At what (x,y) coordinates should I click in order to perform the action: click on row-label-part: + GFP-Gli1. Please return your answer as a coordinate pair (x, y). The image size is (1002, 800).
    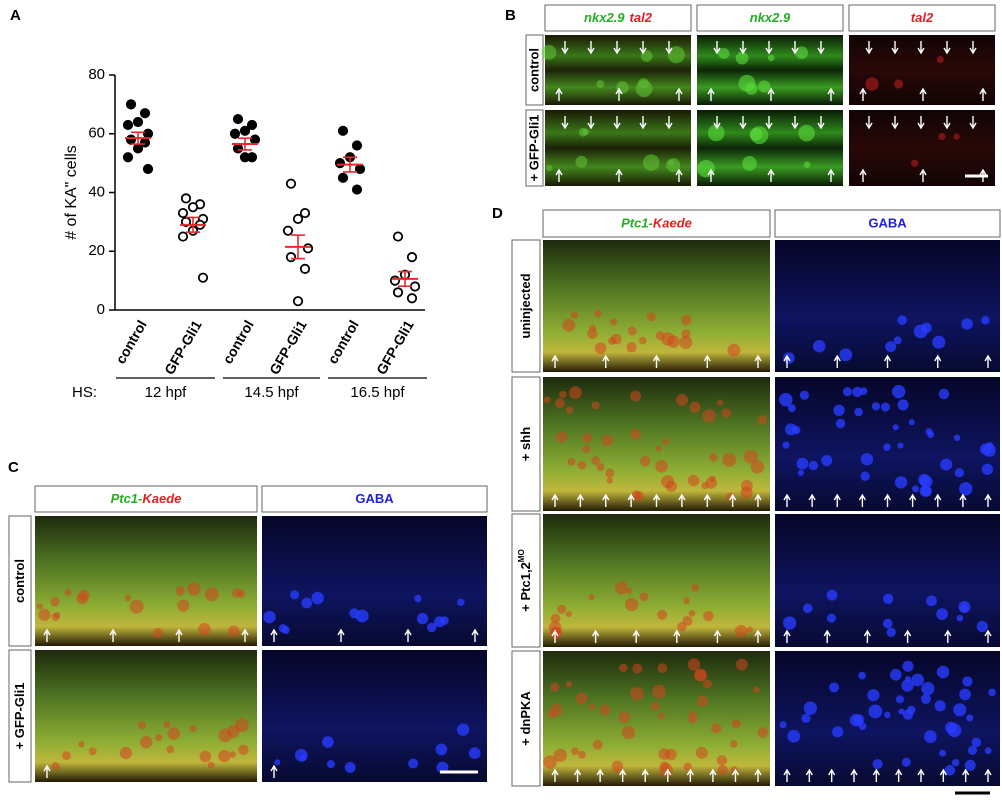
    Looking at the image, I should click on (19, 716).